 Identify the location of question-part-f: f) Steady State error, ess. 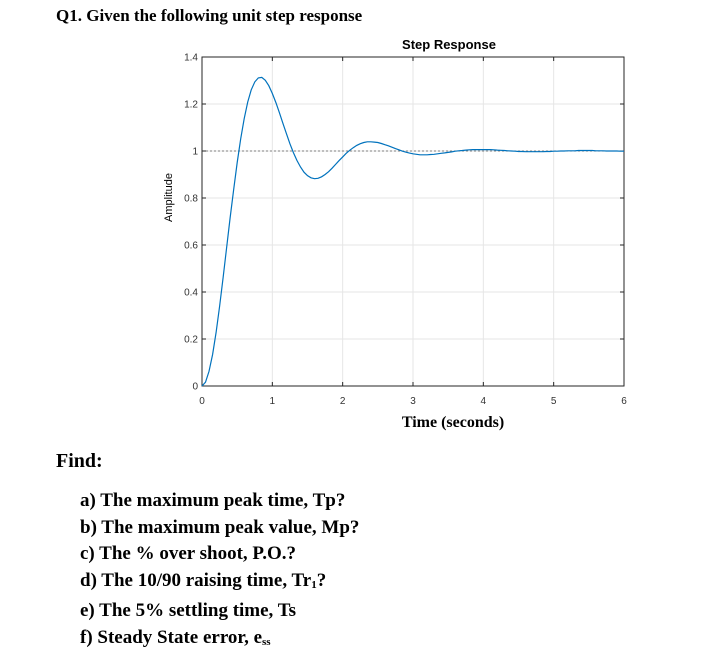
(219, 640).